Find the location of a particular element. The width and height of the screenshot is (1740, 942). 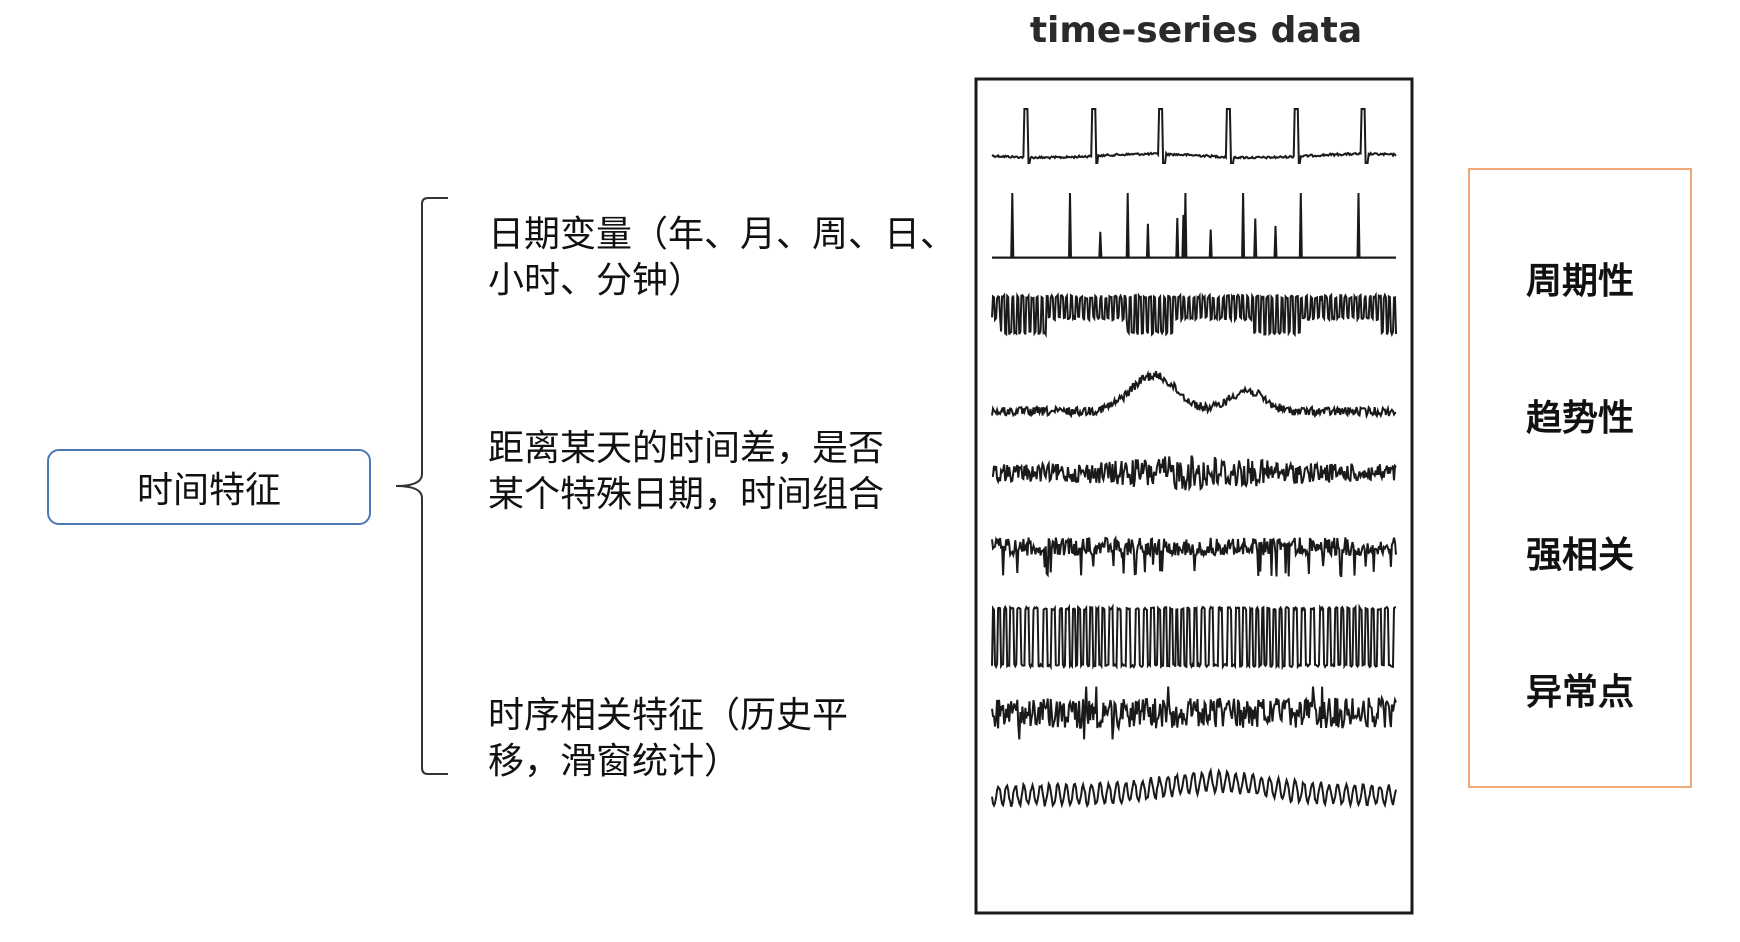

waveform-dense-noise is located at coordinates (1194, 473).